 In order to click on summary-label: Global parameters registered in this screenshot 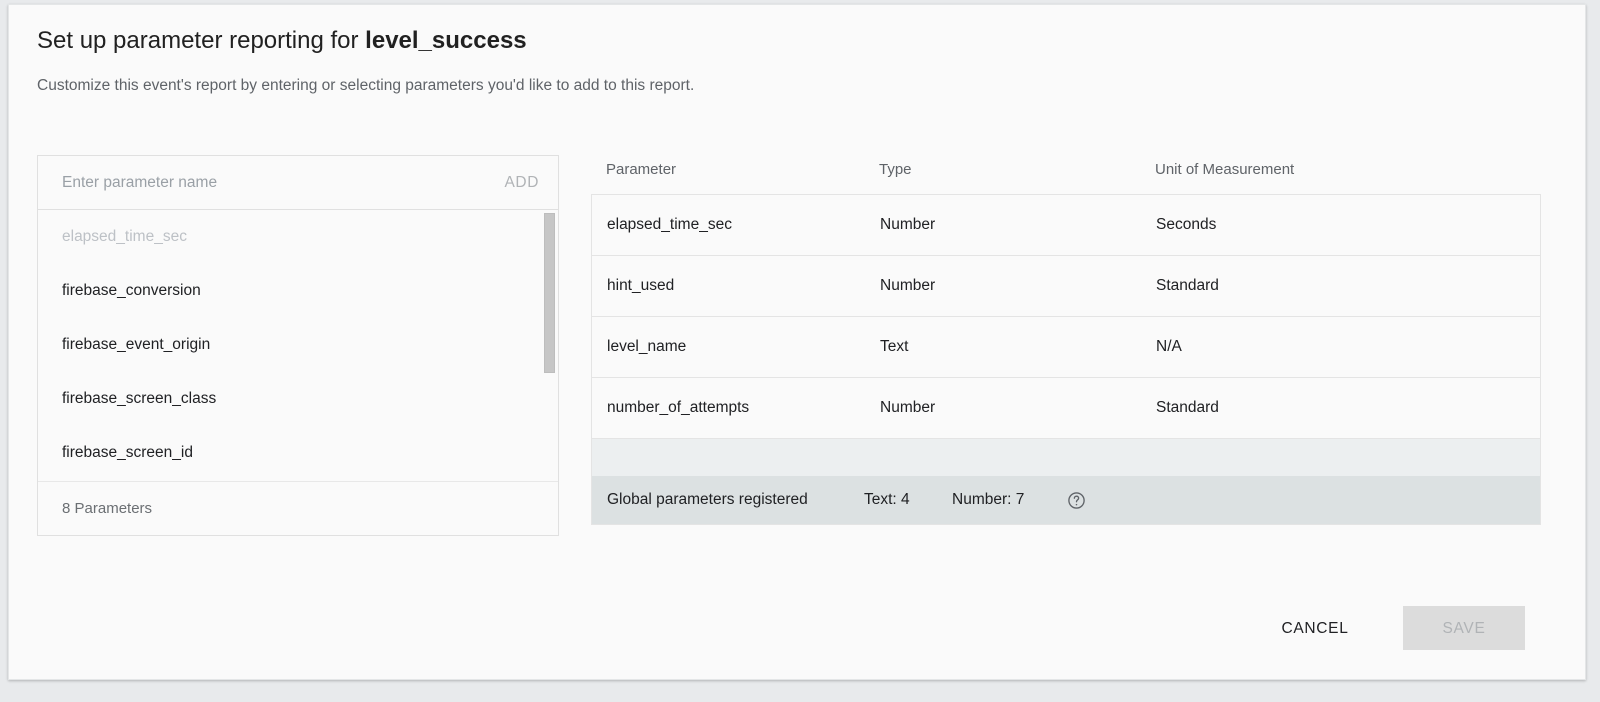, I will do `click(707, 499)`.